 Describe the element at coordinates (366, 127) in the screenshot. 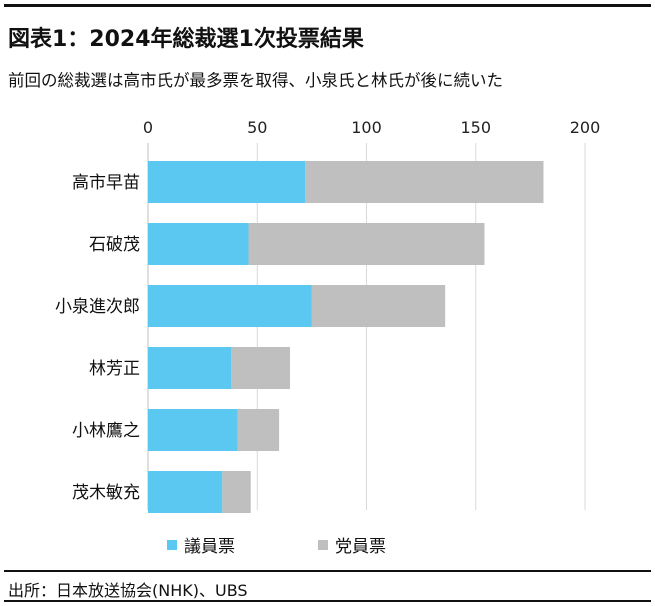

I see `x-tick-label: 100` at that location.